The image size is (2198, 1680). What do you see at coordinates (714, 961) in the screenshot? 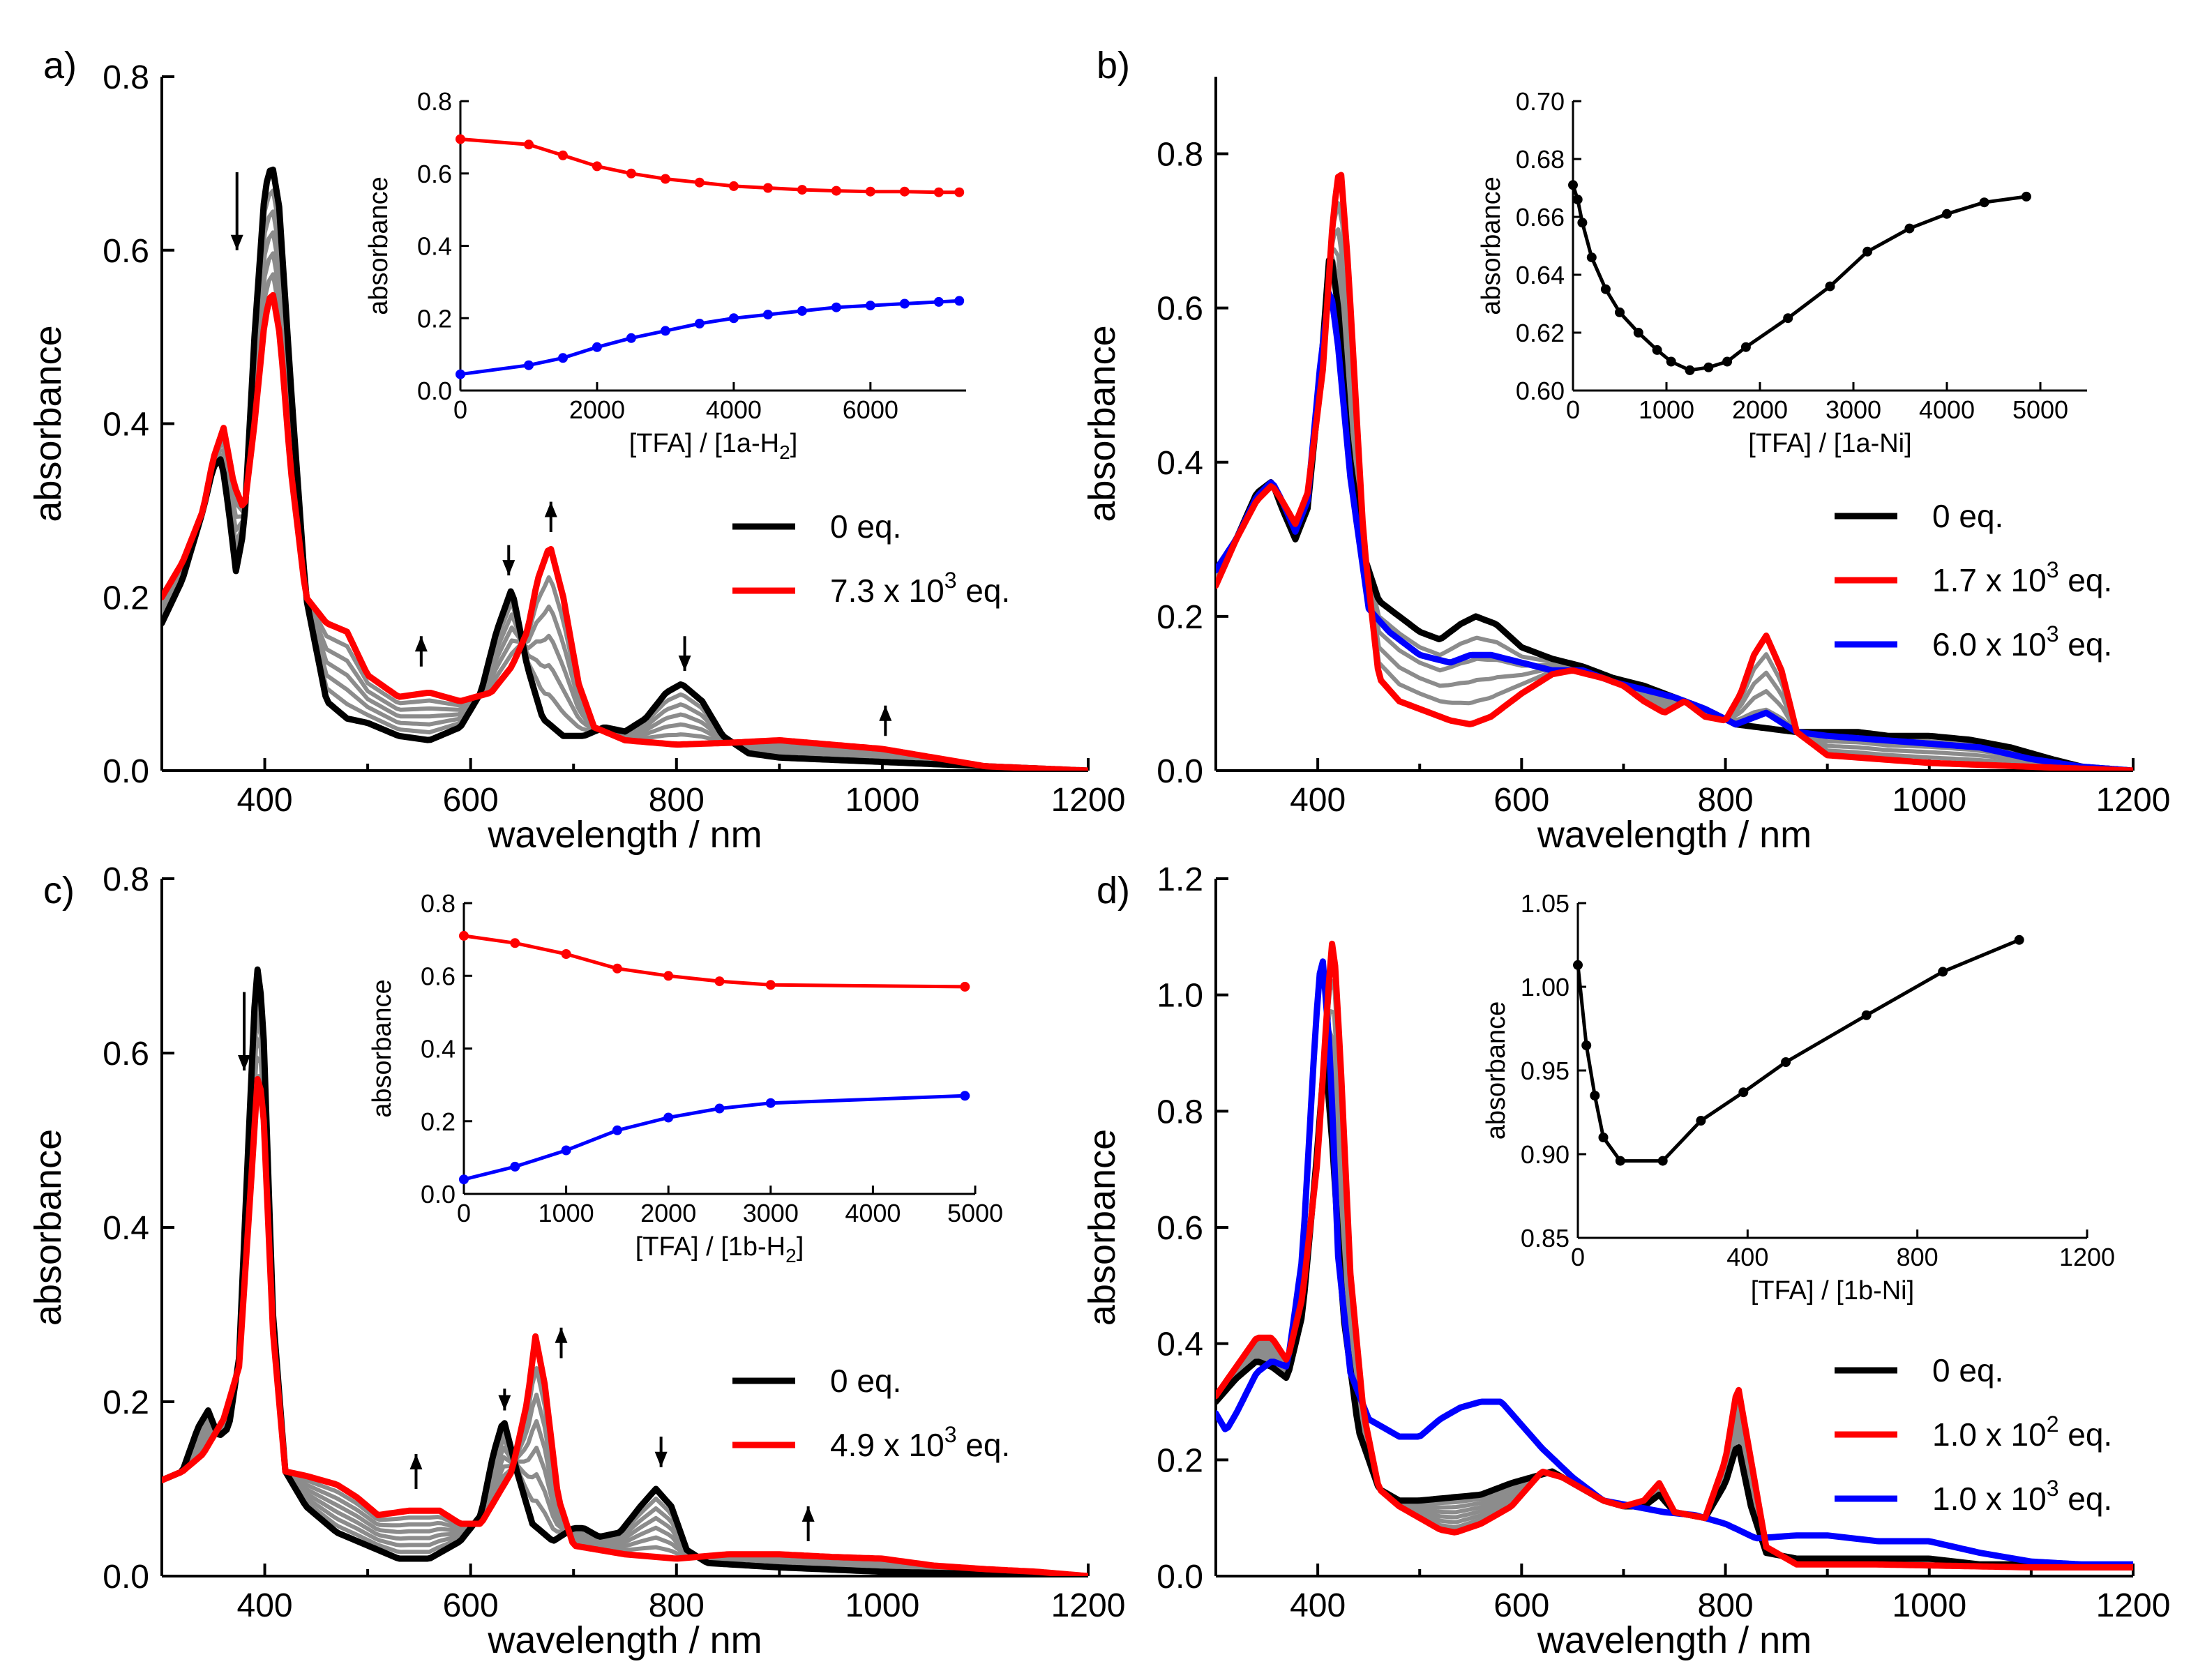
I see `inset-series-red` at bounding box center [714, 961].